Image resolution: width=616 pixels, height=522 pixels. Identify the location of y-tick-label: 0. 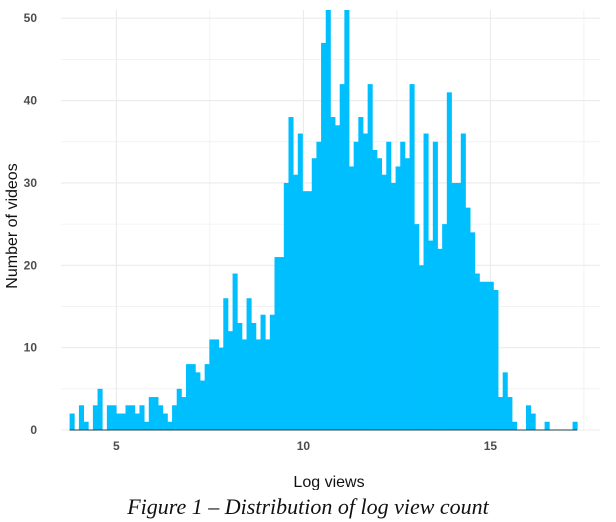
(33, 430).